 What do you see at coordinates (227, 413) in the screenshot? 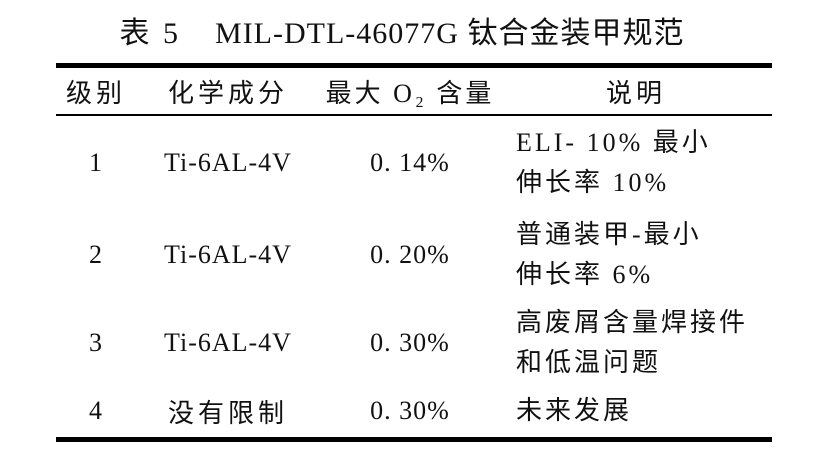
I see `composition-cell: 没有限制` at bounding box center [227, 413].